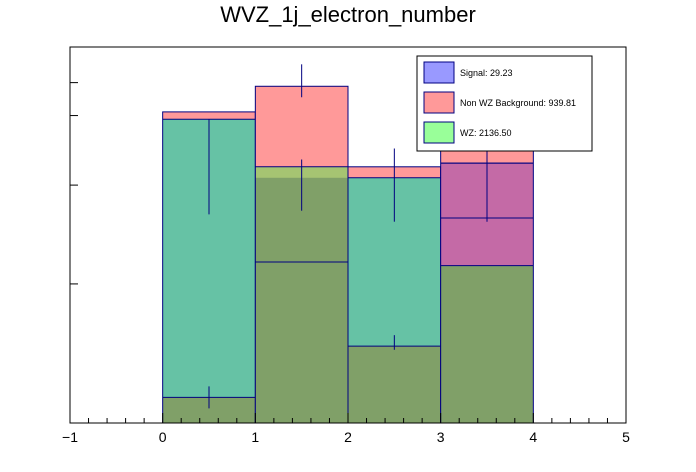  What do you see at coordinates (348, 437) in the screenshot?
I see `x-tick-label-3: 2` at bounding box center [348, 437].